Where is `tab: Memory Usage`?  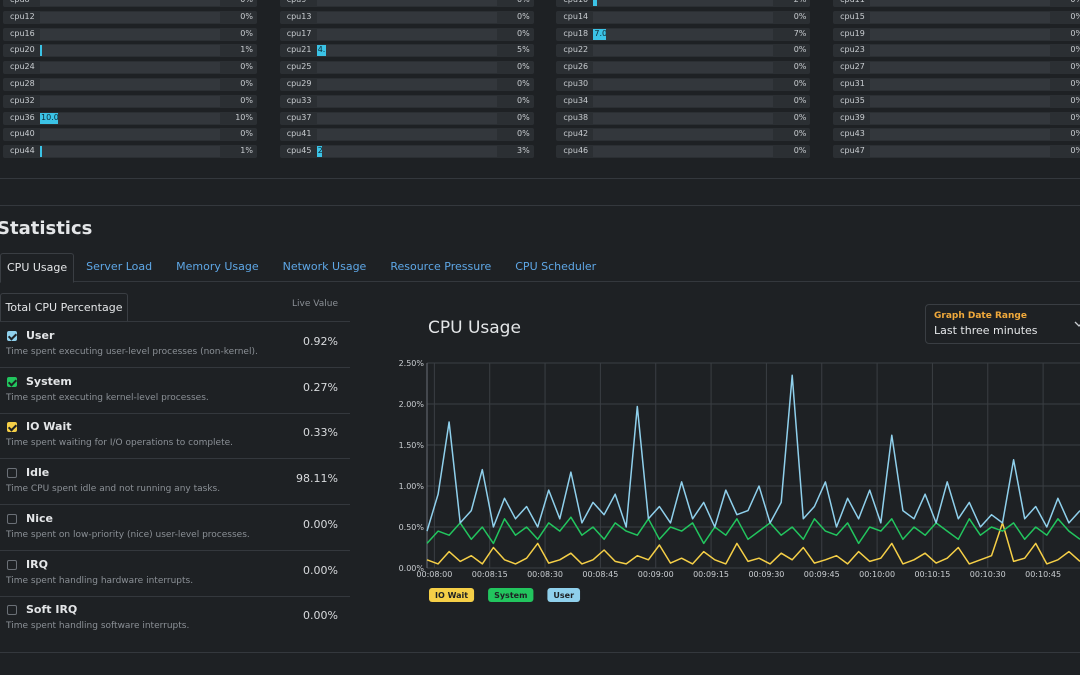
tab: Memory Usage is located at coordinates (217, 266).